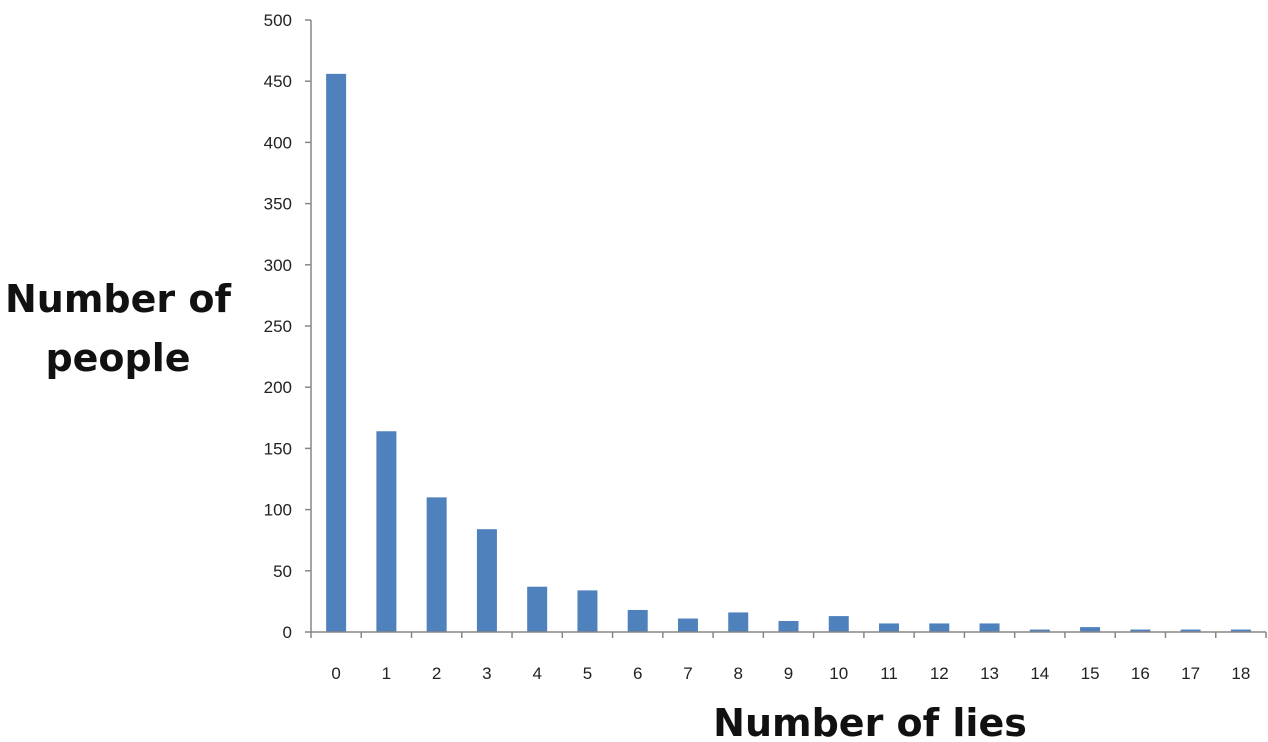  I want to click on x-tick-label: 3, so click(486, 673).